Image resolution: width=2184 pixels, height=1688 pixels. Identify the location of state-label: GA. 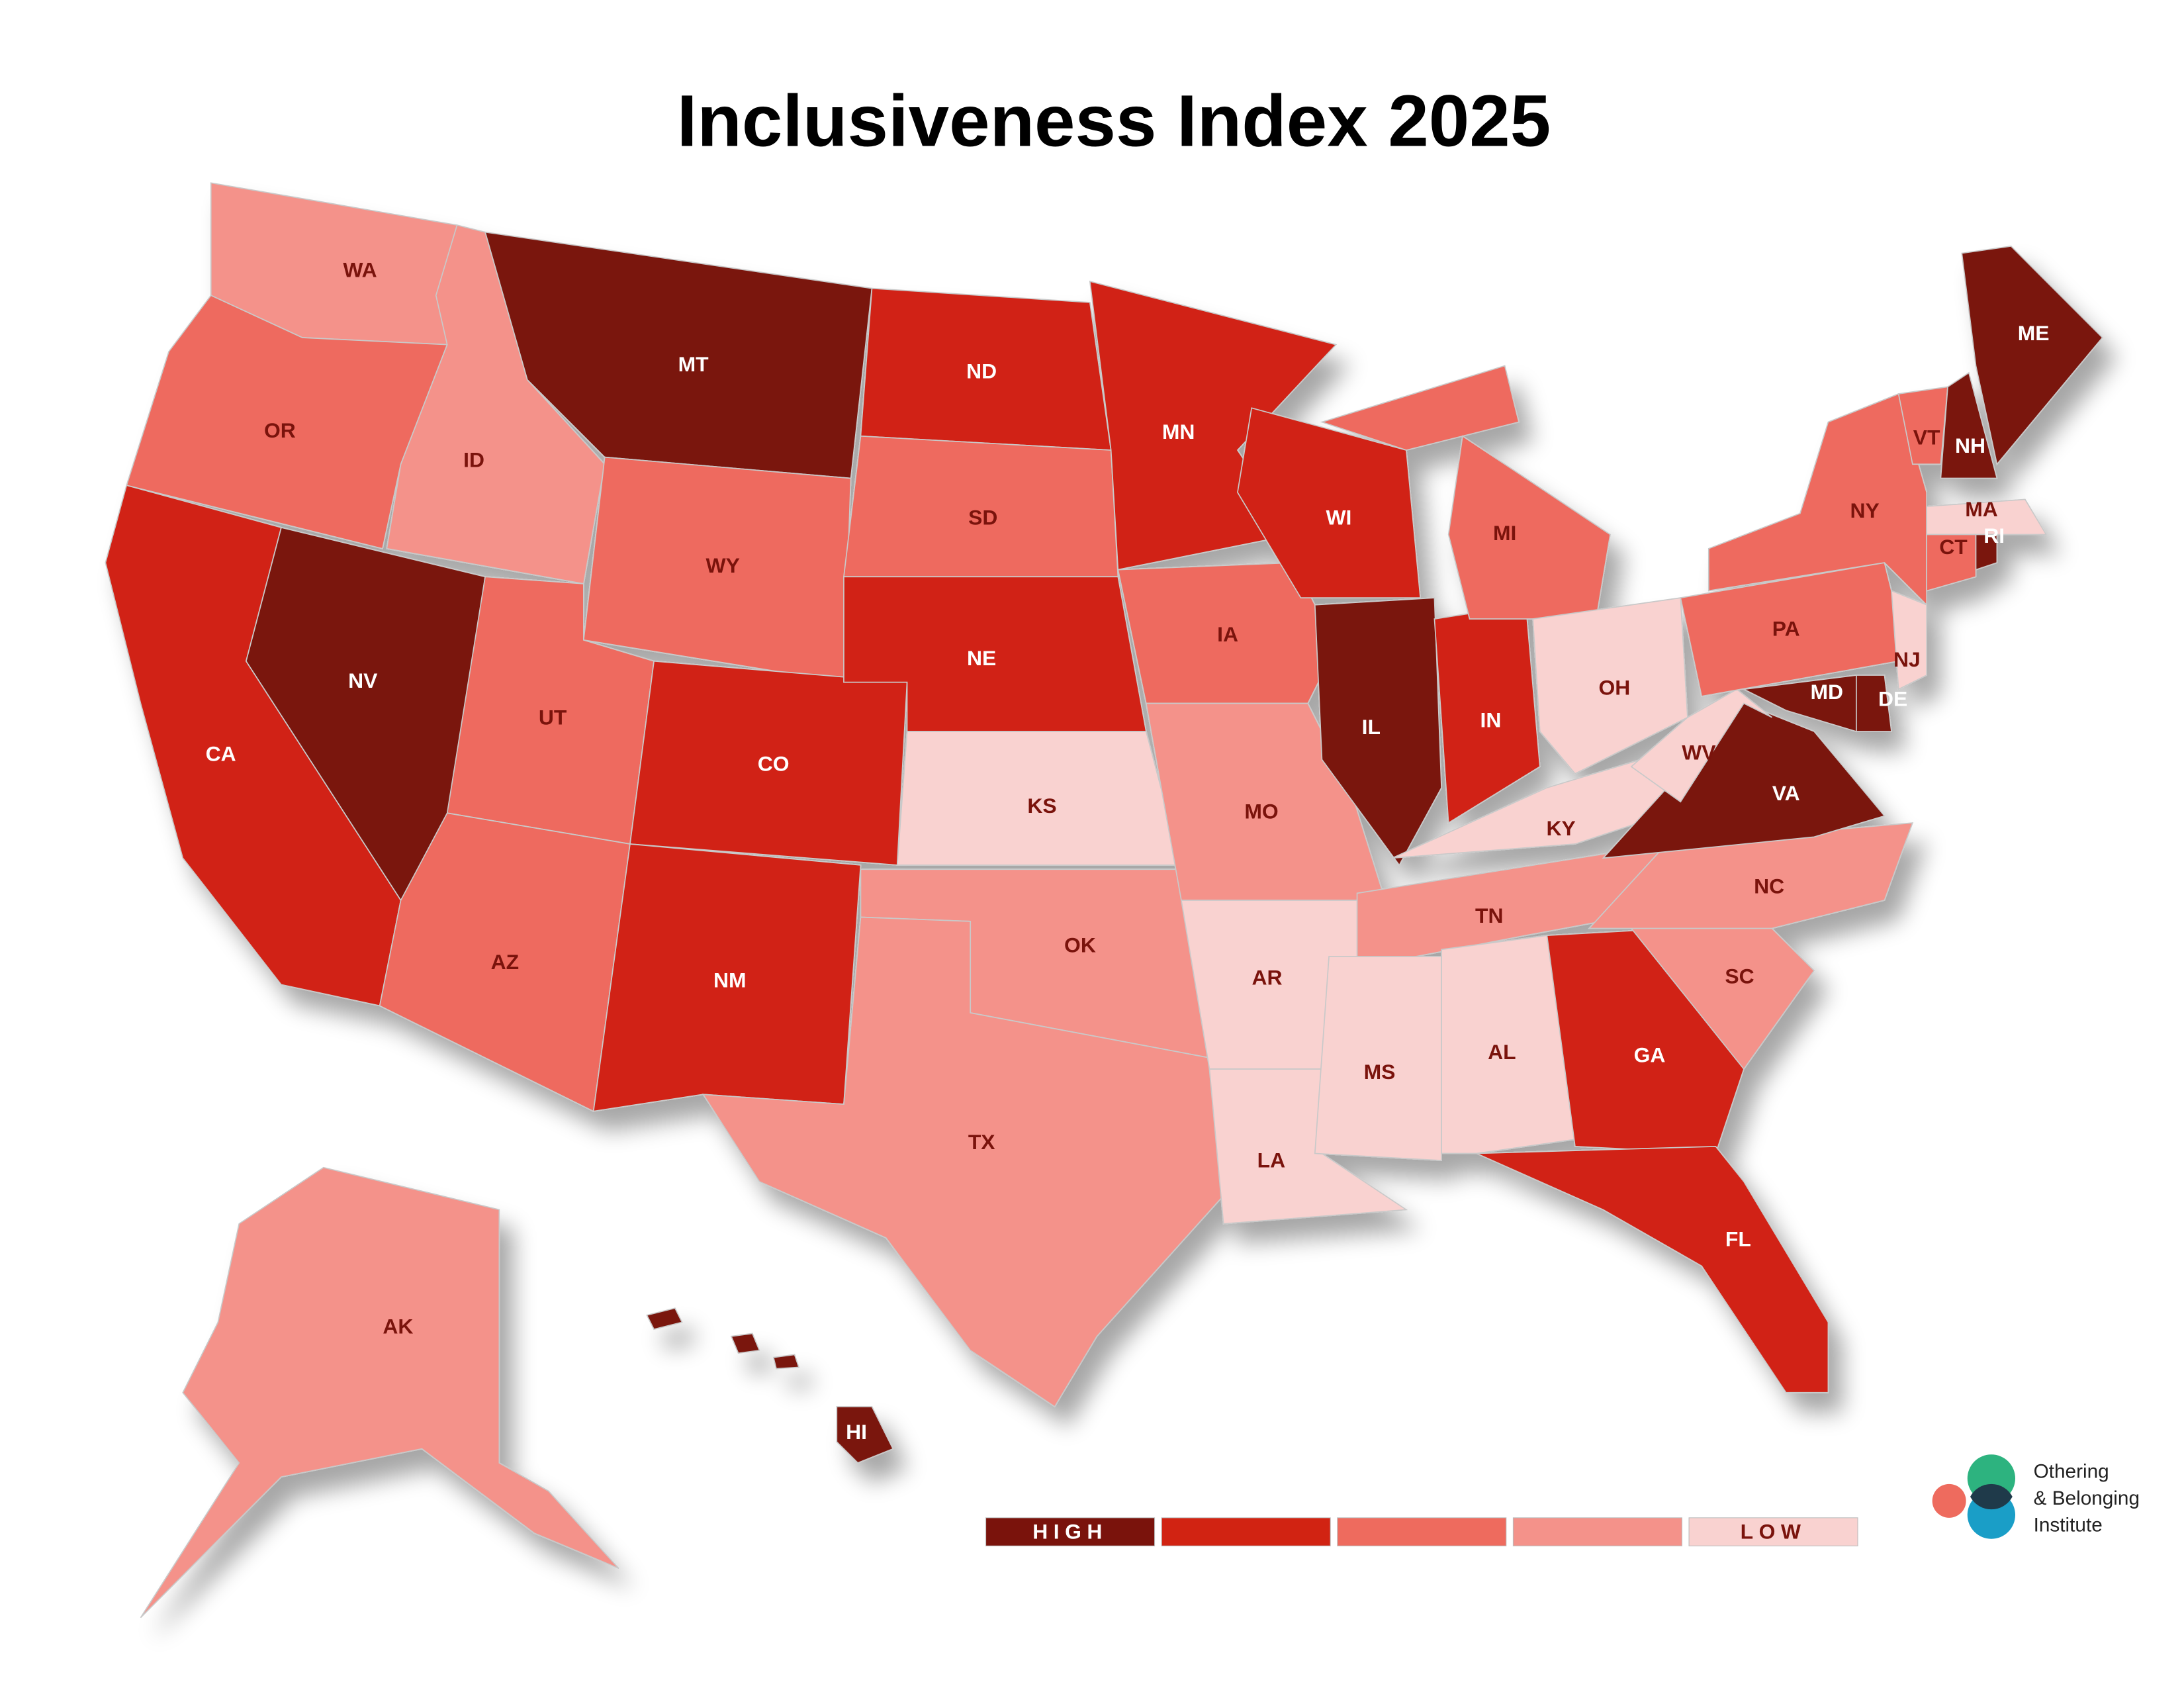
(1650, 1054).